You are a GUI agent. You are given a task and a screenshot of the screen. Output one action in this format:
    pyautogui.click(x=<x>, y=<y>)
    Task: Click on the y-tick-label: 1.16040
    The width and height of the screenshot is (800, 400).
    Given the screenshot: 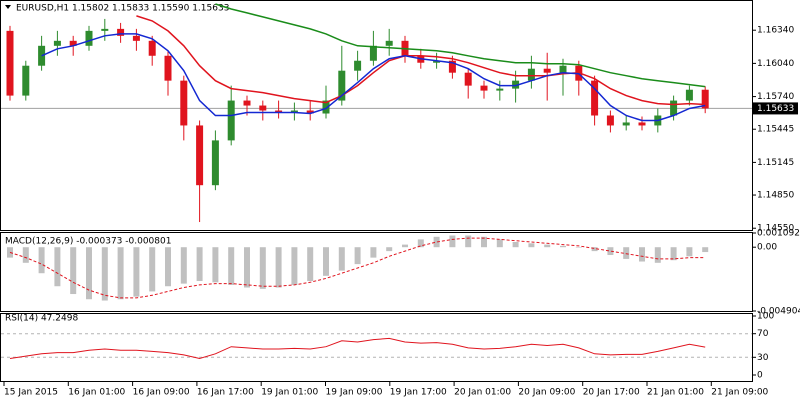 What is the action you would take?
    pyautogui.click(x=775, y=64)
    